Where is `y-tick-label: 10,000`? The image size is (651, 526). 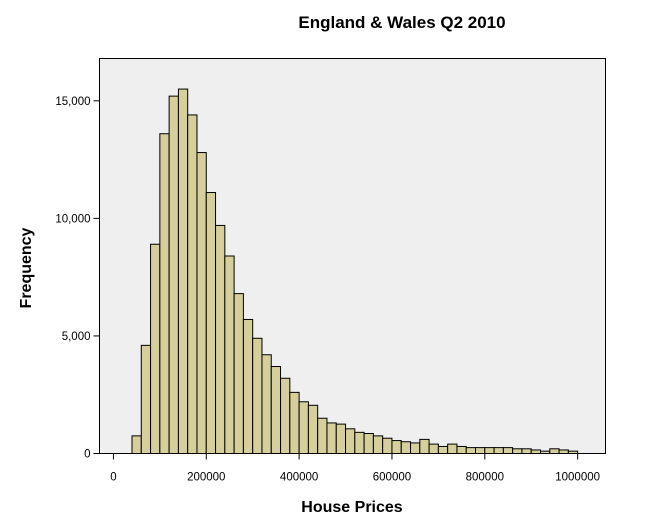 y-tick-label: 10,000 is located at coordinates (72, 219).